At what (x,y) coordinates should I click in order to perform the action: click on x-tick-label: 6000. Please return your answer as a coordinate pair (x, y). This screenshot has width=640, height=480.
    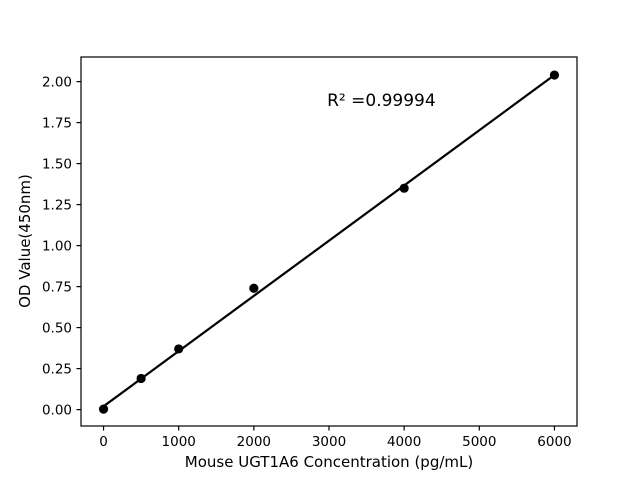
    Looking at the image, I should click on (554, 442).